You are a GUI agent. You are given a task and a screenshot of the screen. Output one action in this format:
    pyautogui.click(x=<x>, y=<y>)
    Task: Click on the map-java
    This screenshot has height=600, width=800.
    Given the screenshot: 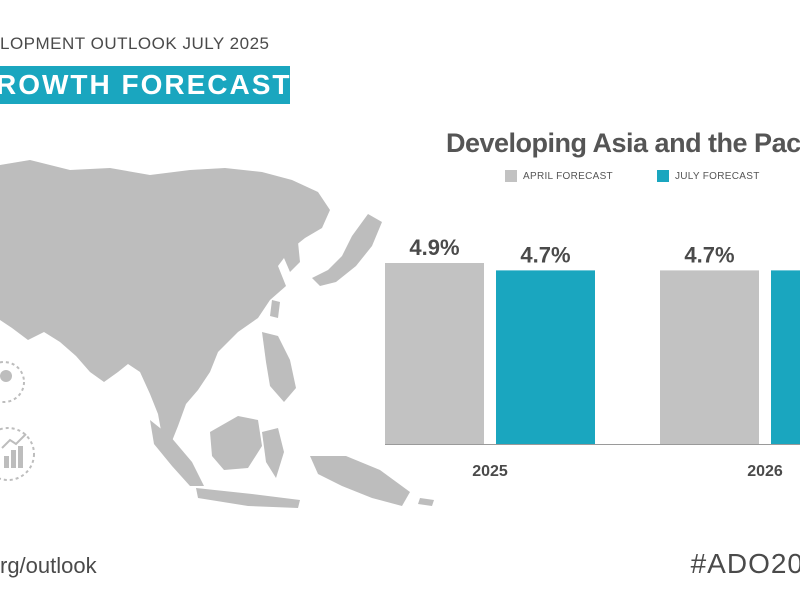 What is the action you would take?
    pyautogui.click(x=248, y=498)
    